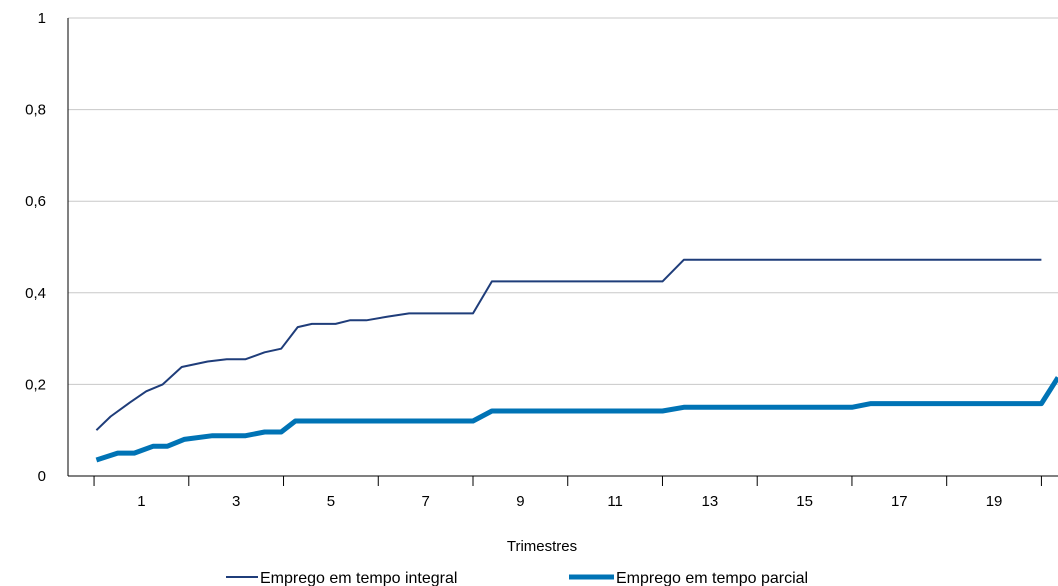  Describe the element at coordinates (42, 476) in the screenshot. I see `y-tick-label: 0` at that location.